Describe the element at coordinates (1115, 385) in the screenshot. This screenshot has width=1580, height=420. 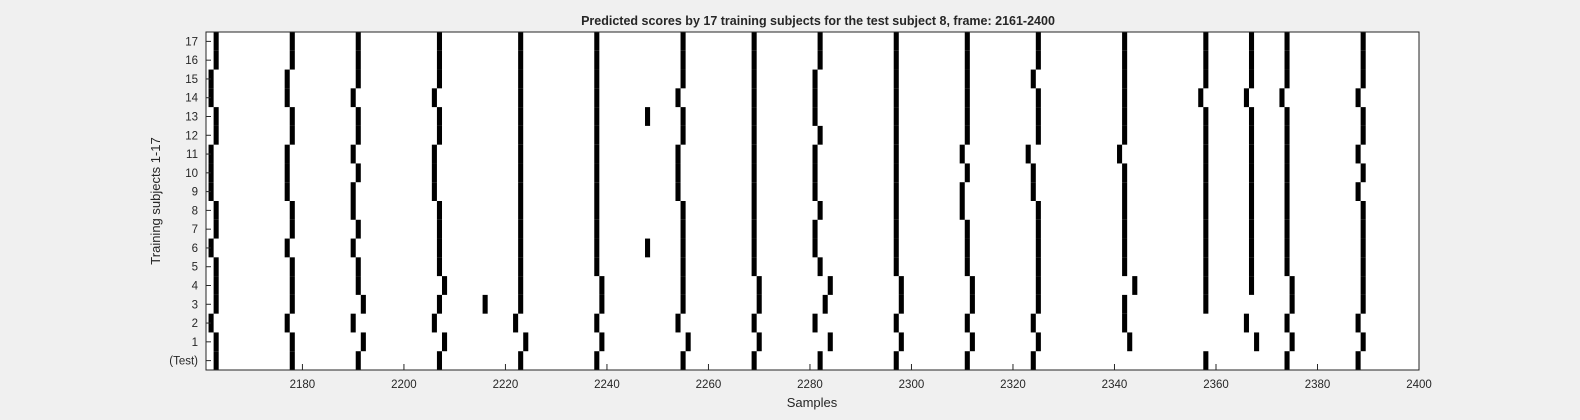
I see `x-tick-label: 2340` at that location.